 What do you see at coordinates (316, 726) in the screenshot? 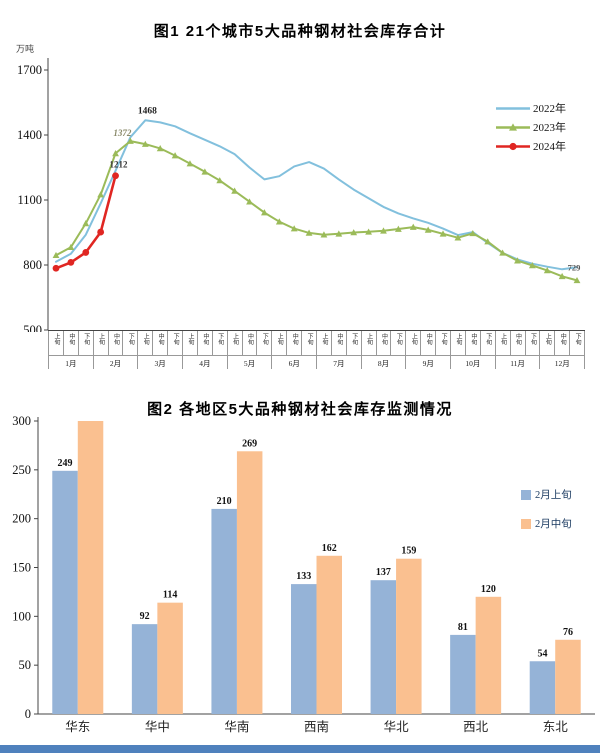
I see `x-category-label: 西南` at bounding box center [316, 726].